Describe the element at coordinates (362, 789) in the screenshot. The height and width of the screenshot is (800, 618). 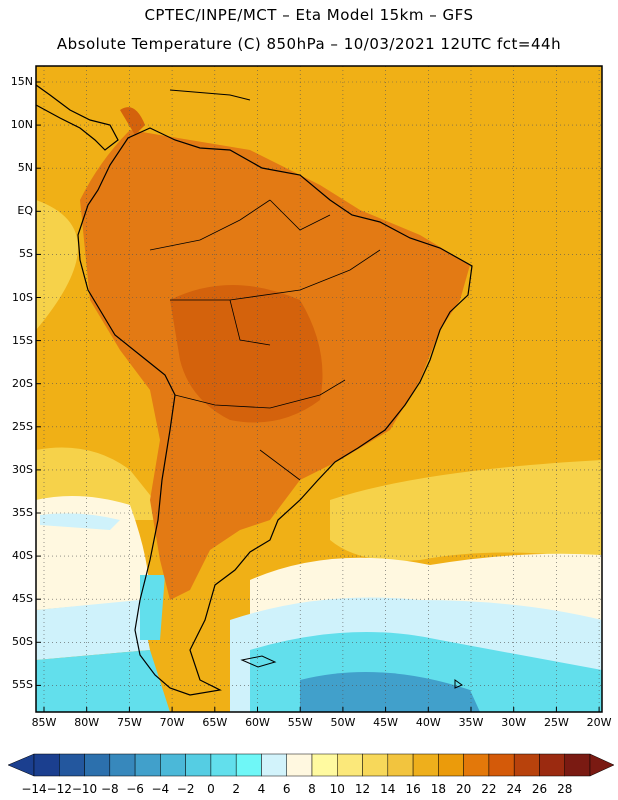
I see `colorbar-label: 12` at that location.